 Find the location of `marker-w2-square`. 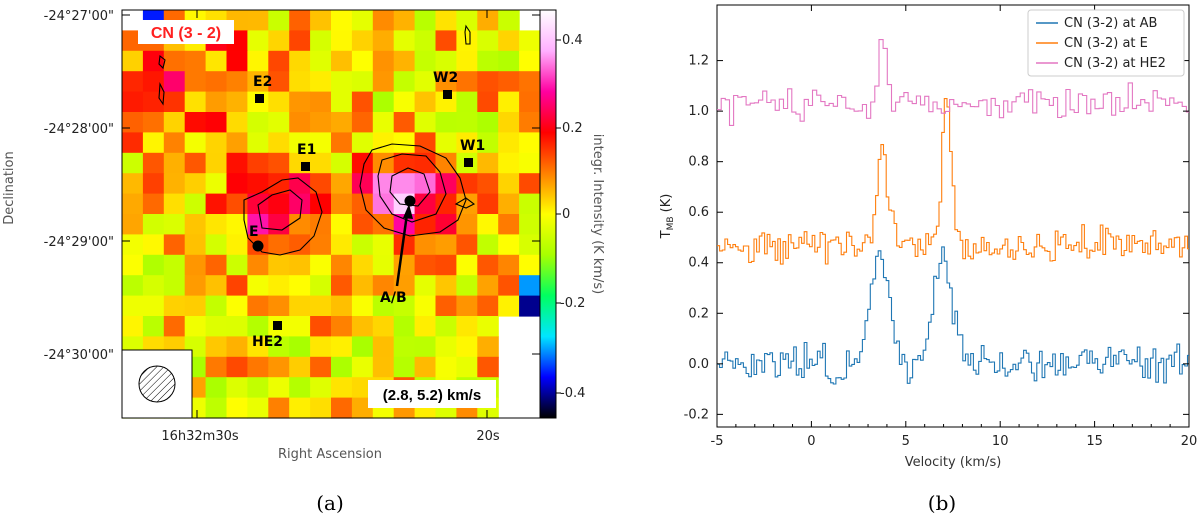

marker-w2-square is located at coordinates (447, 94).